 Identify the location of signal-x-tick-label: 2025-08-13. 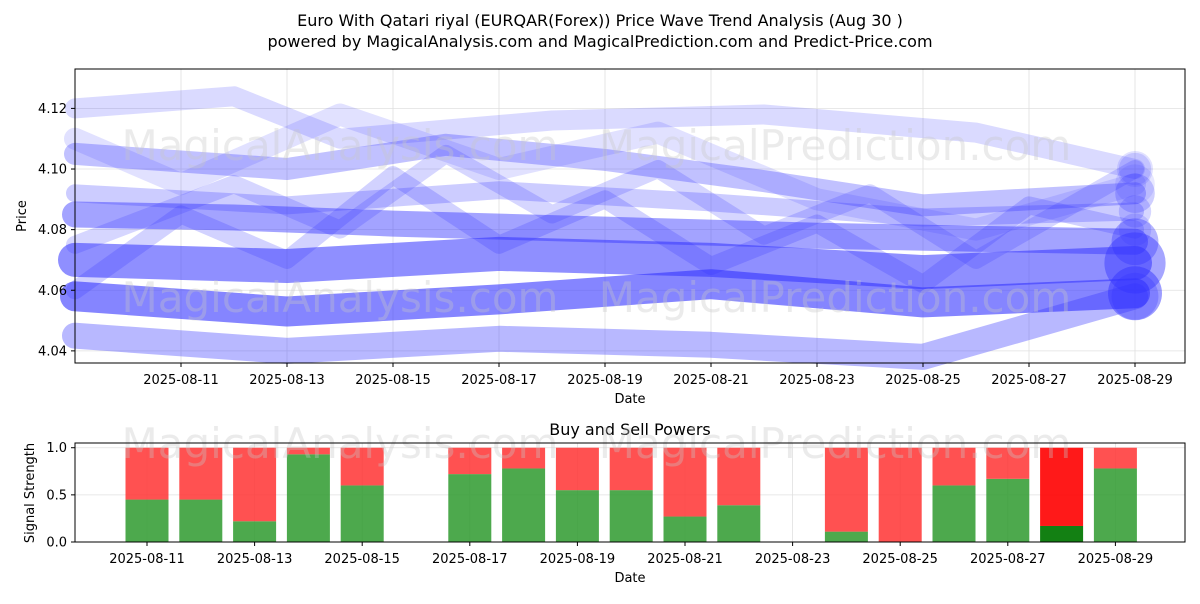
(255, 559).